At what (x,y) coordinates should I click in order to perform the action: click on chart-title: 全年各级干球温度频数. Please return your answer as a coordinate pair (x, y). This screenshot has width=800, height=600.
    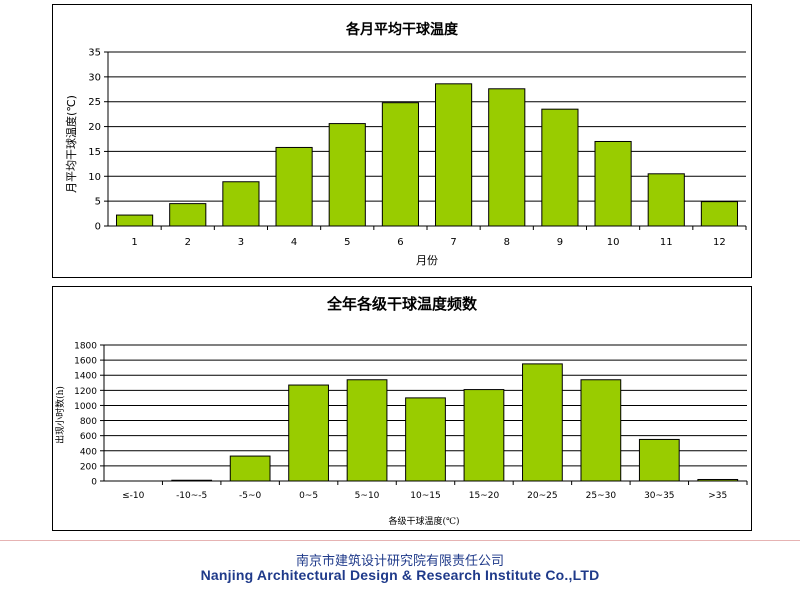
    Looking at the image, I should click on (402, 304).